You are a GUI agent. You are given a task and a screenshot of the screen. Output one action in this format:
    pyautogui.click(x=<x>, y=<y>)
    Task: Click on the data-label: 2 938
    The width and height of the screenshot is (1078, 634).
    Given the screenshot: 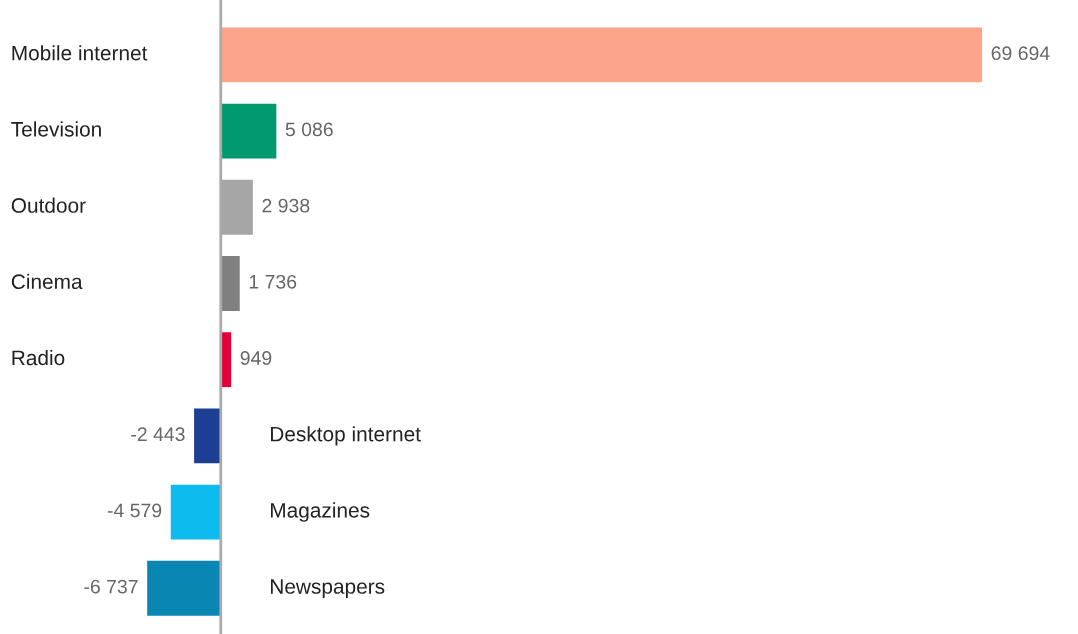 What is the action you would take?
    pyautogui.click(x=286, y=205)
    